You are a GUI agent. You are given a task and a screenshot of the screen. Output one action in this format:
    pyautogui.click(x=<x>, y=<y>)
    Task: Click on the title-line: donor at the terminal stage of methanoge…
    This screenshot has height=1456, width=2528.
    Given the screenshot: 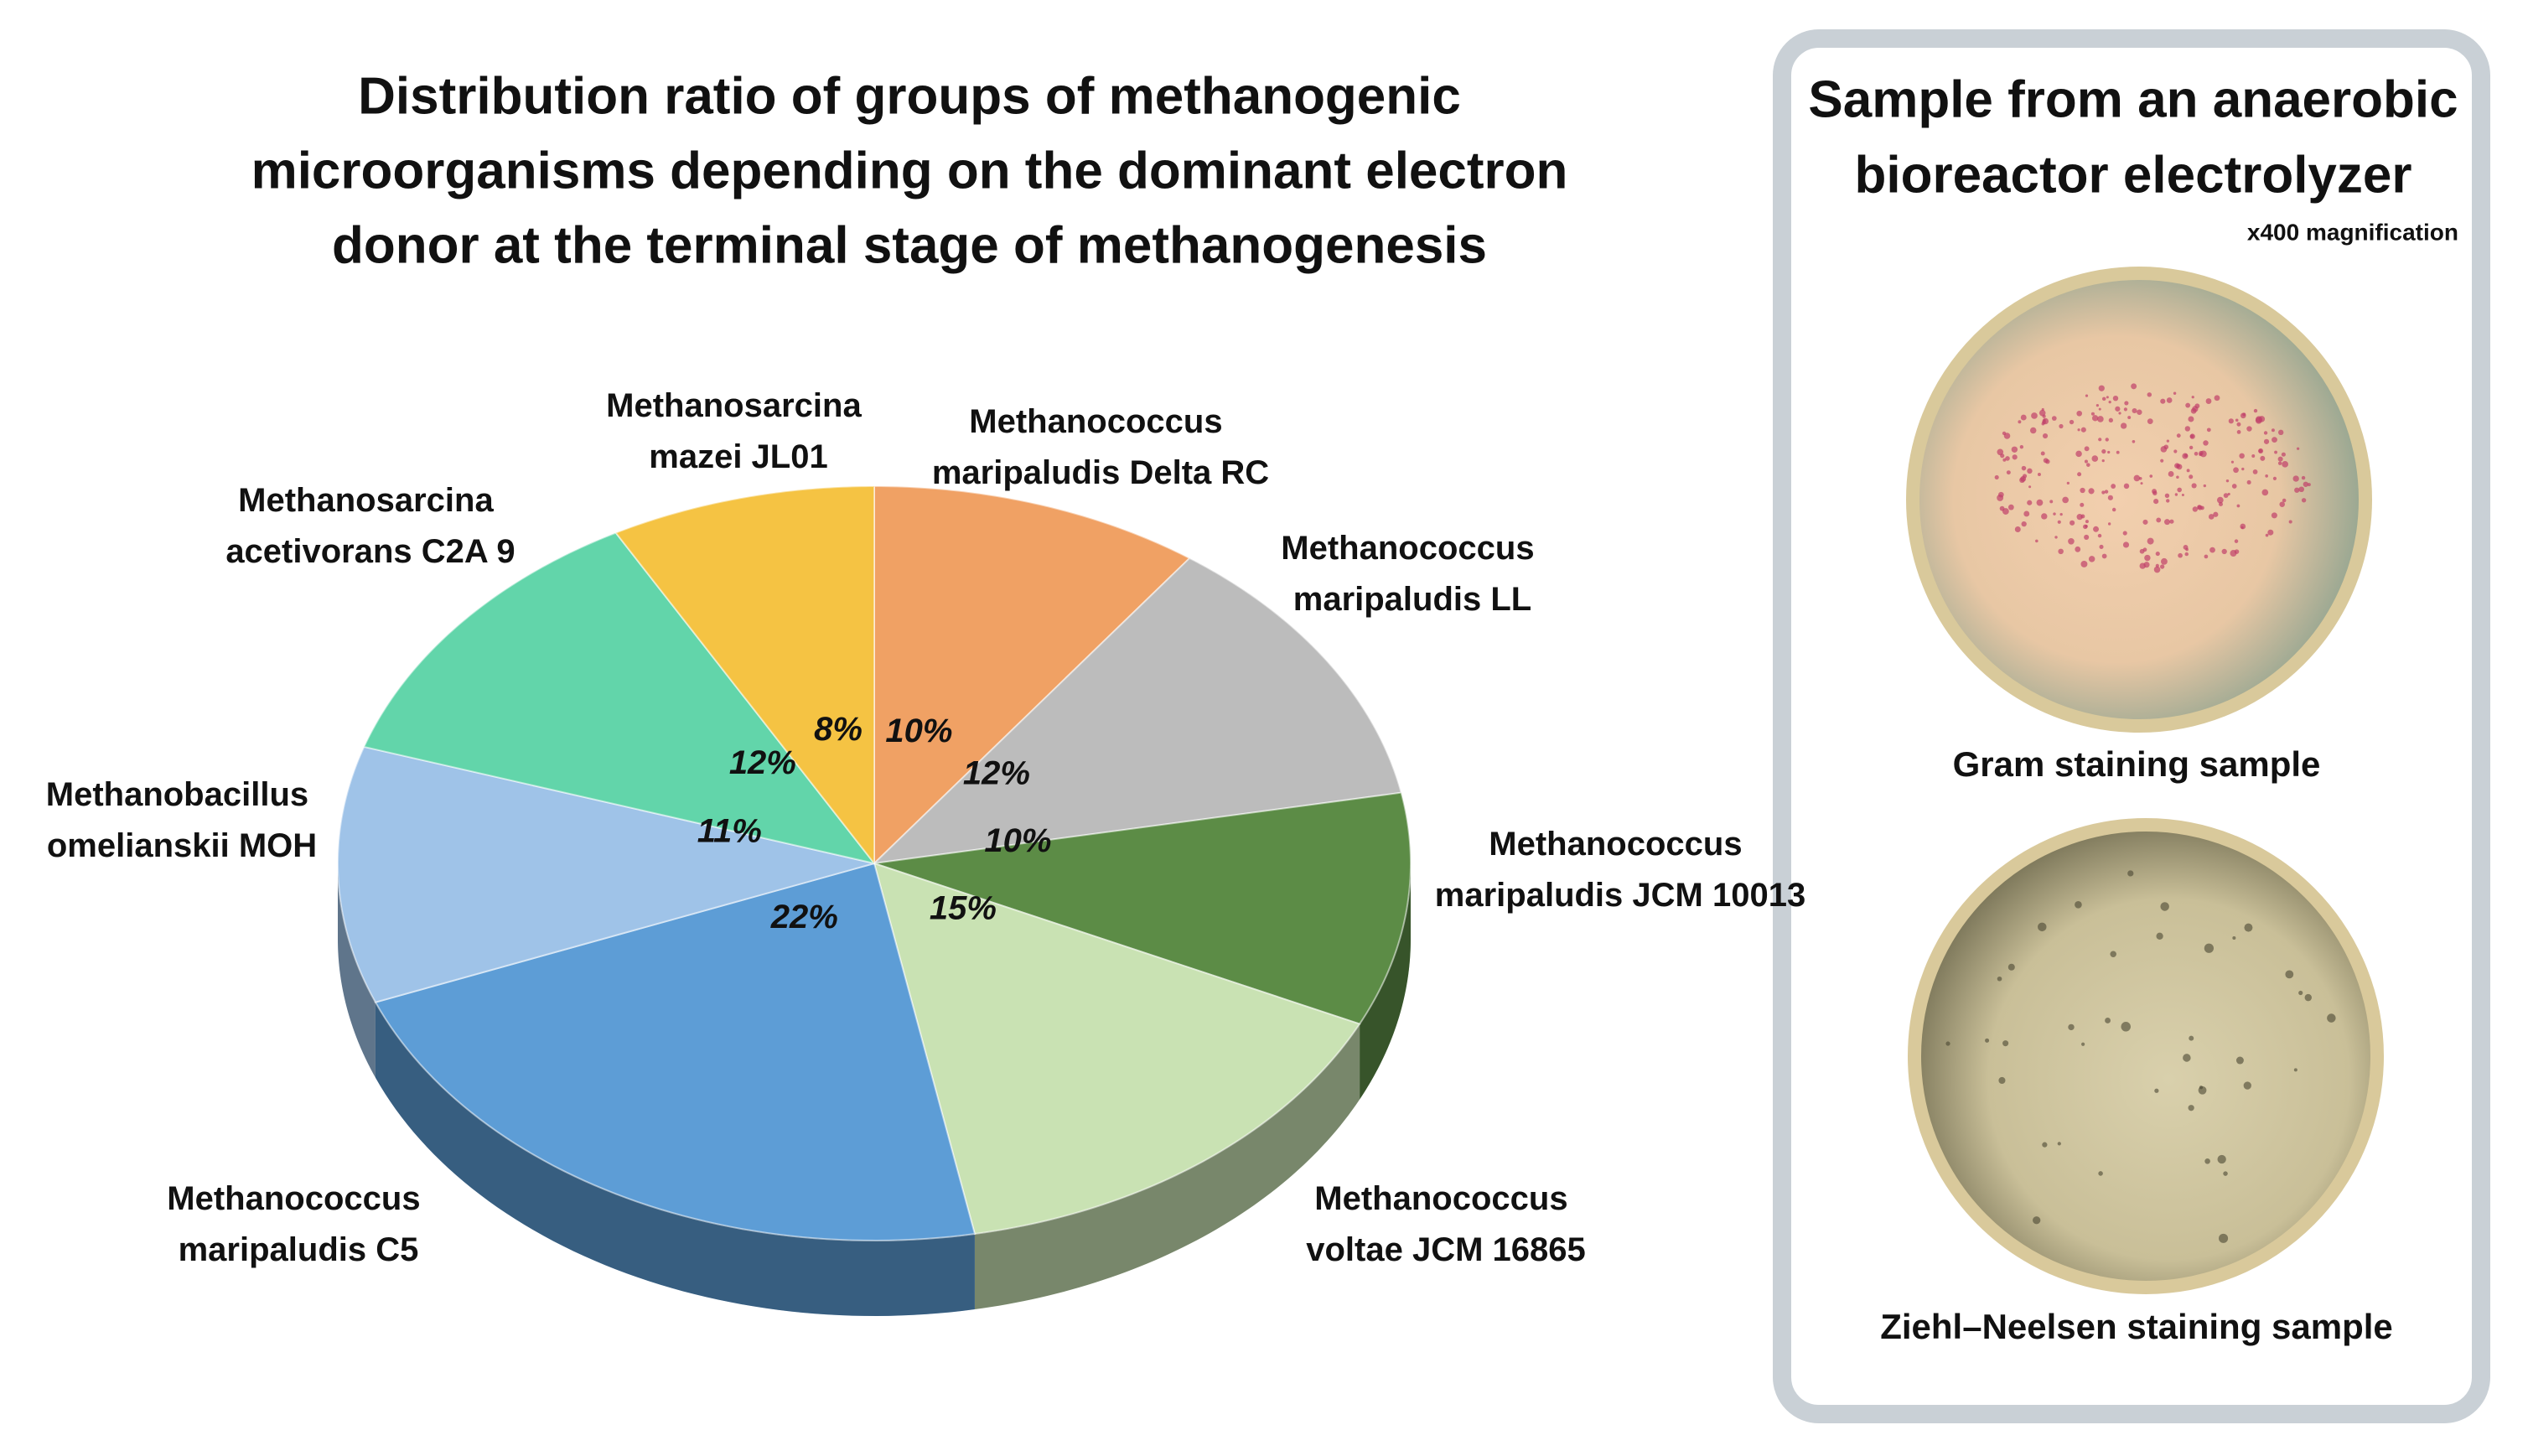 What is the action you would take?
    pyautogui.click(x=909, y=245)
    